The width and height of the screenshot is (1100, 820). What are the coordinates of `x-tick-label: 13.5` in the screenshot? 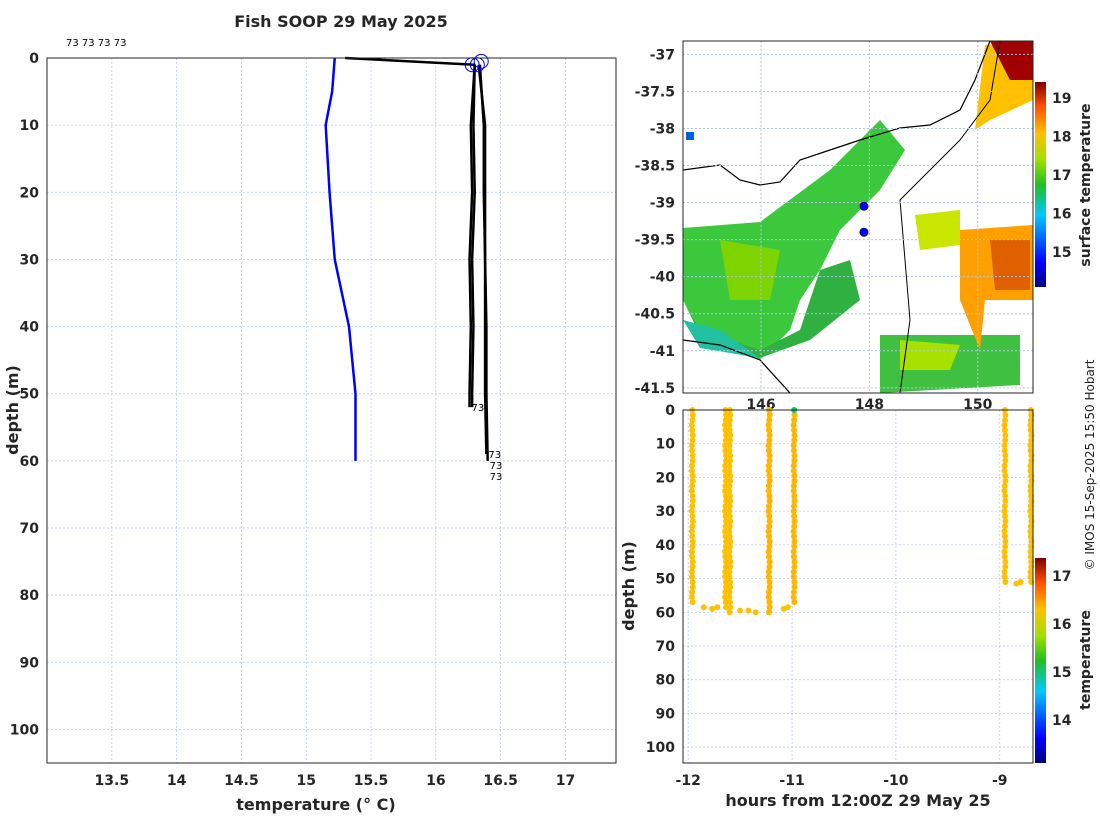 It's located at (112, 781).